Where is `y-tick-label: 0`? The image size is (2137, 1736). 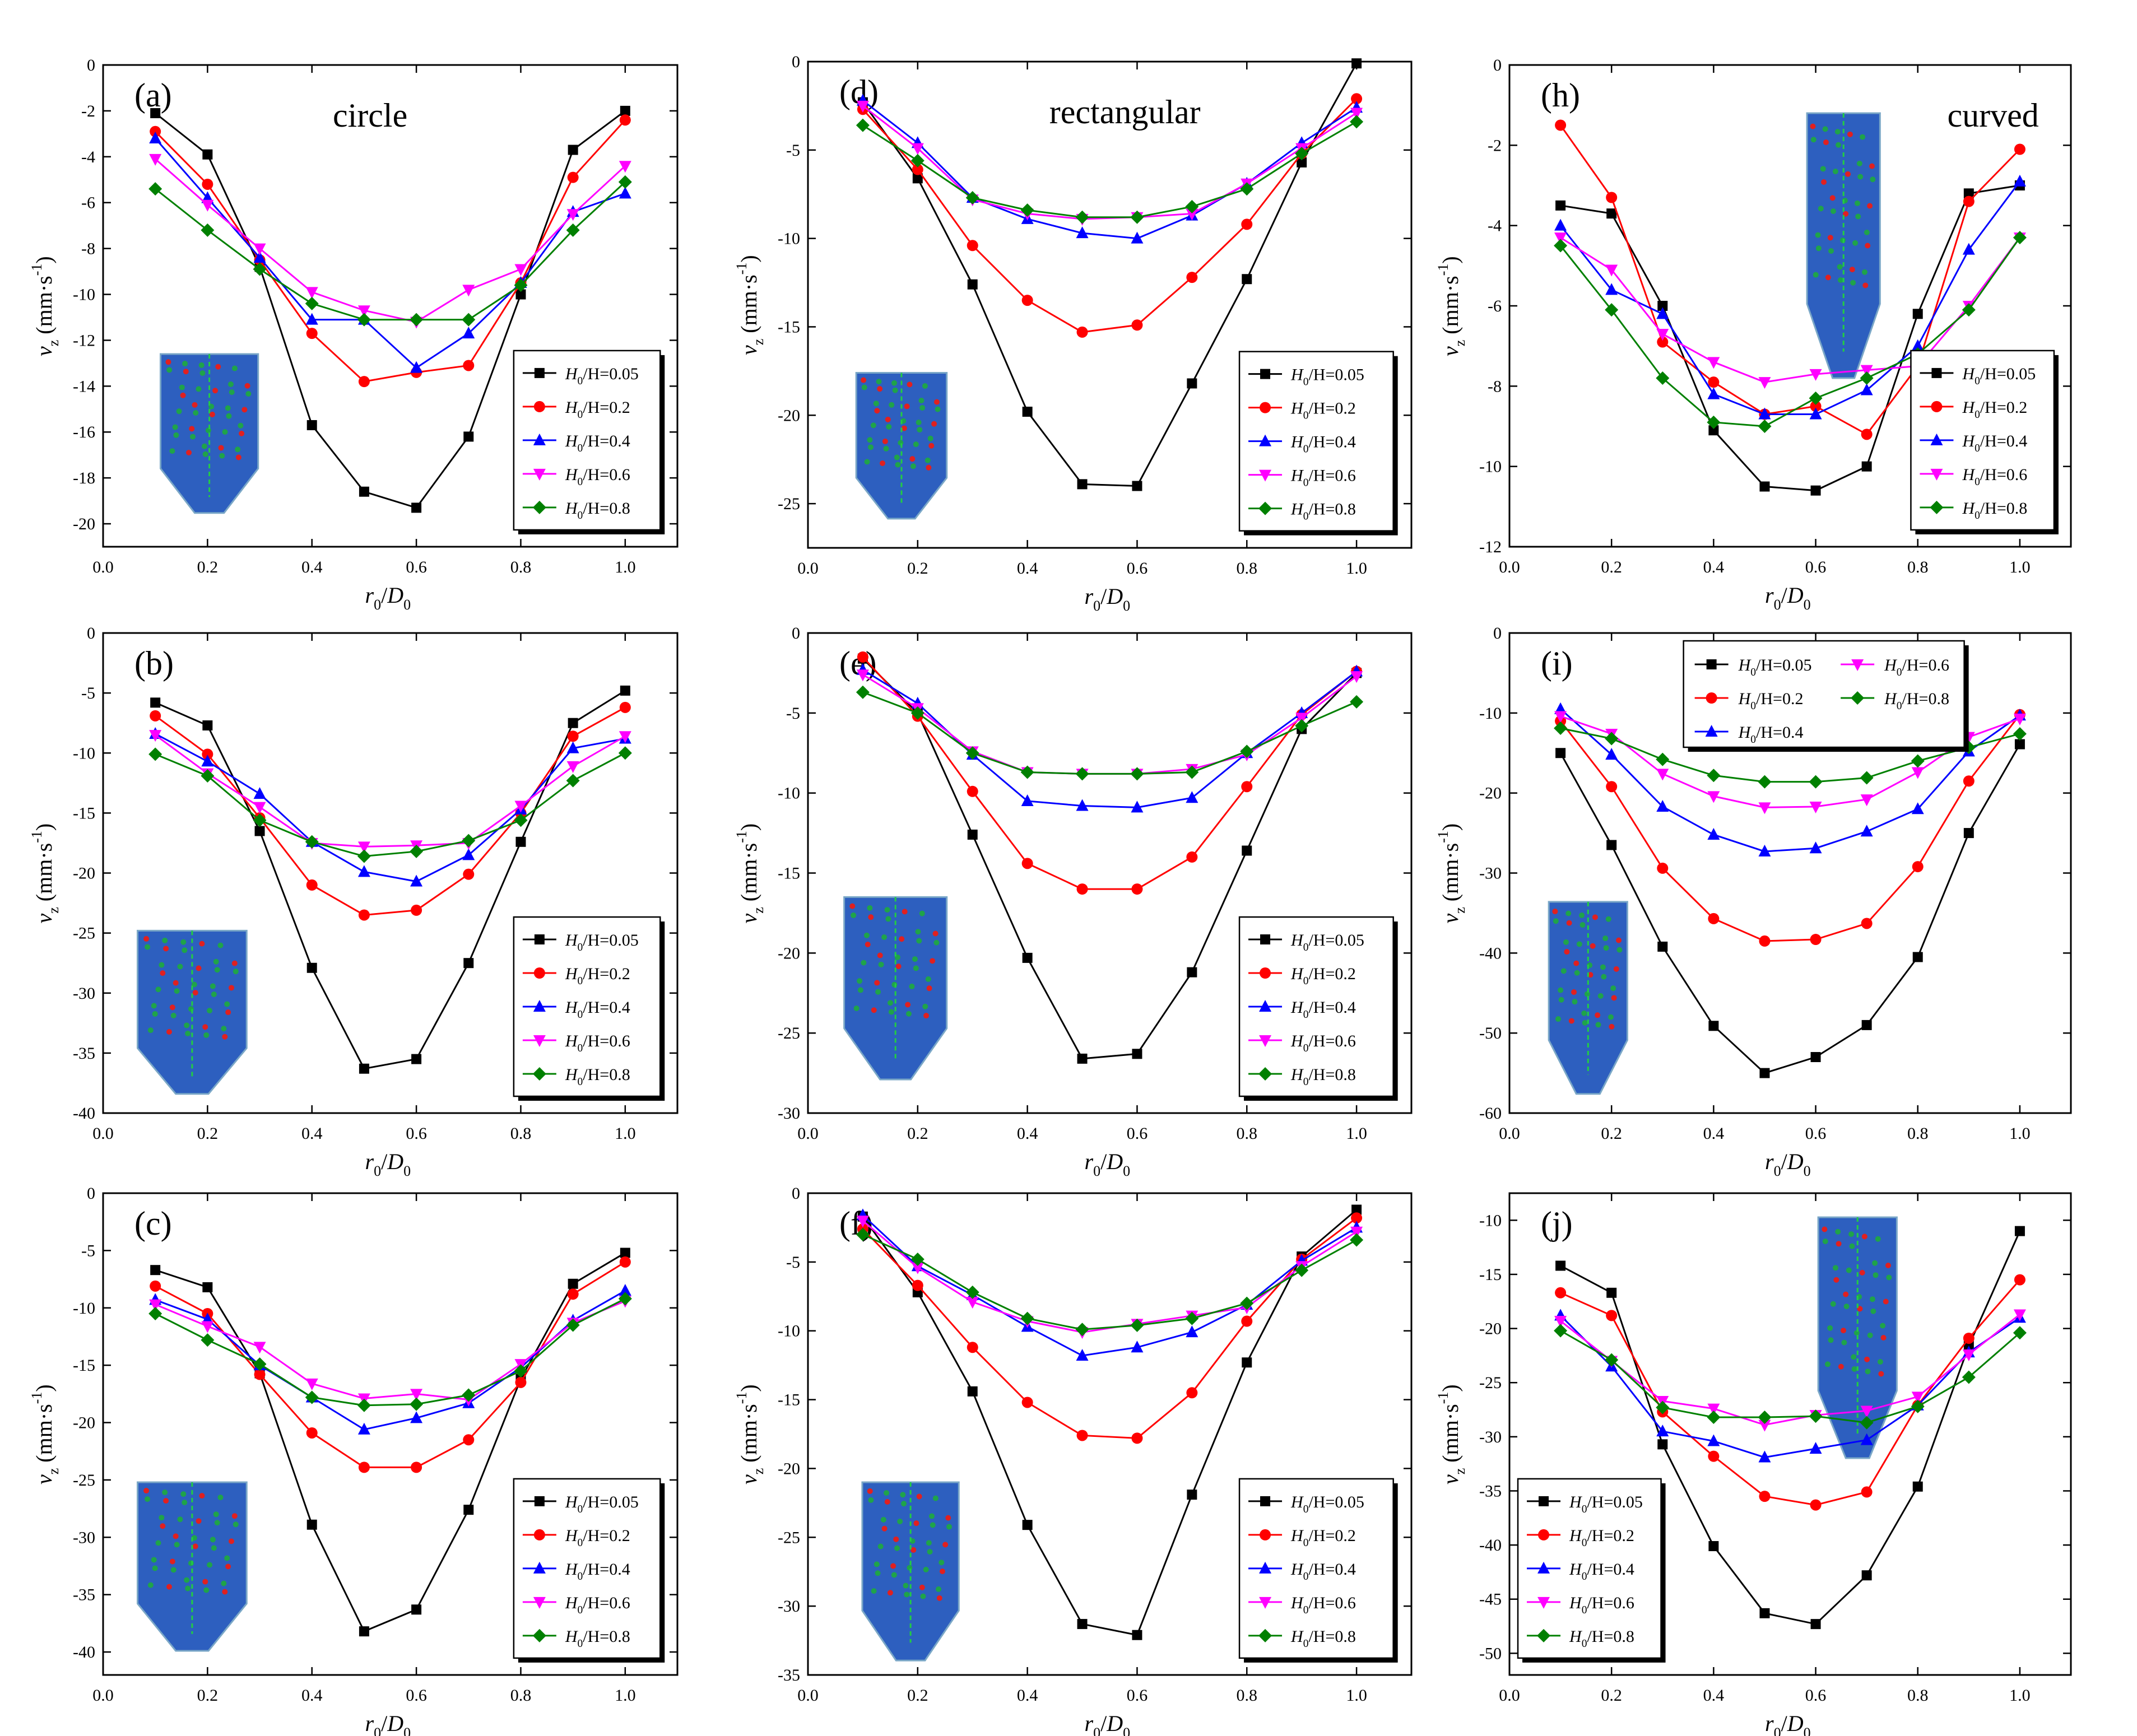
y-tick-label: 0 is located at coordinates (796, 62).